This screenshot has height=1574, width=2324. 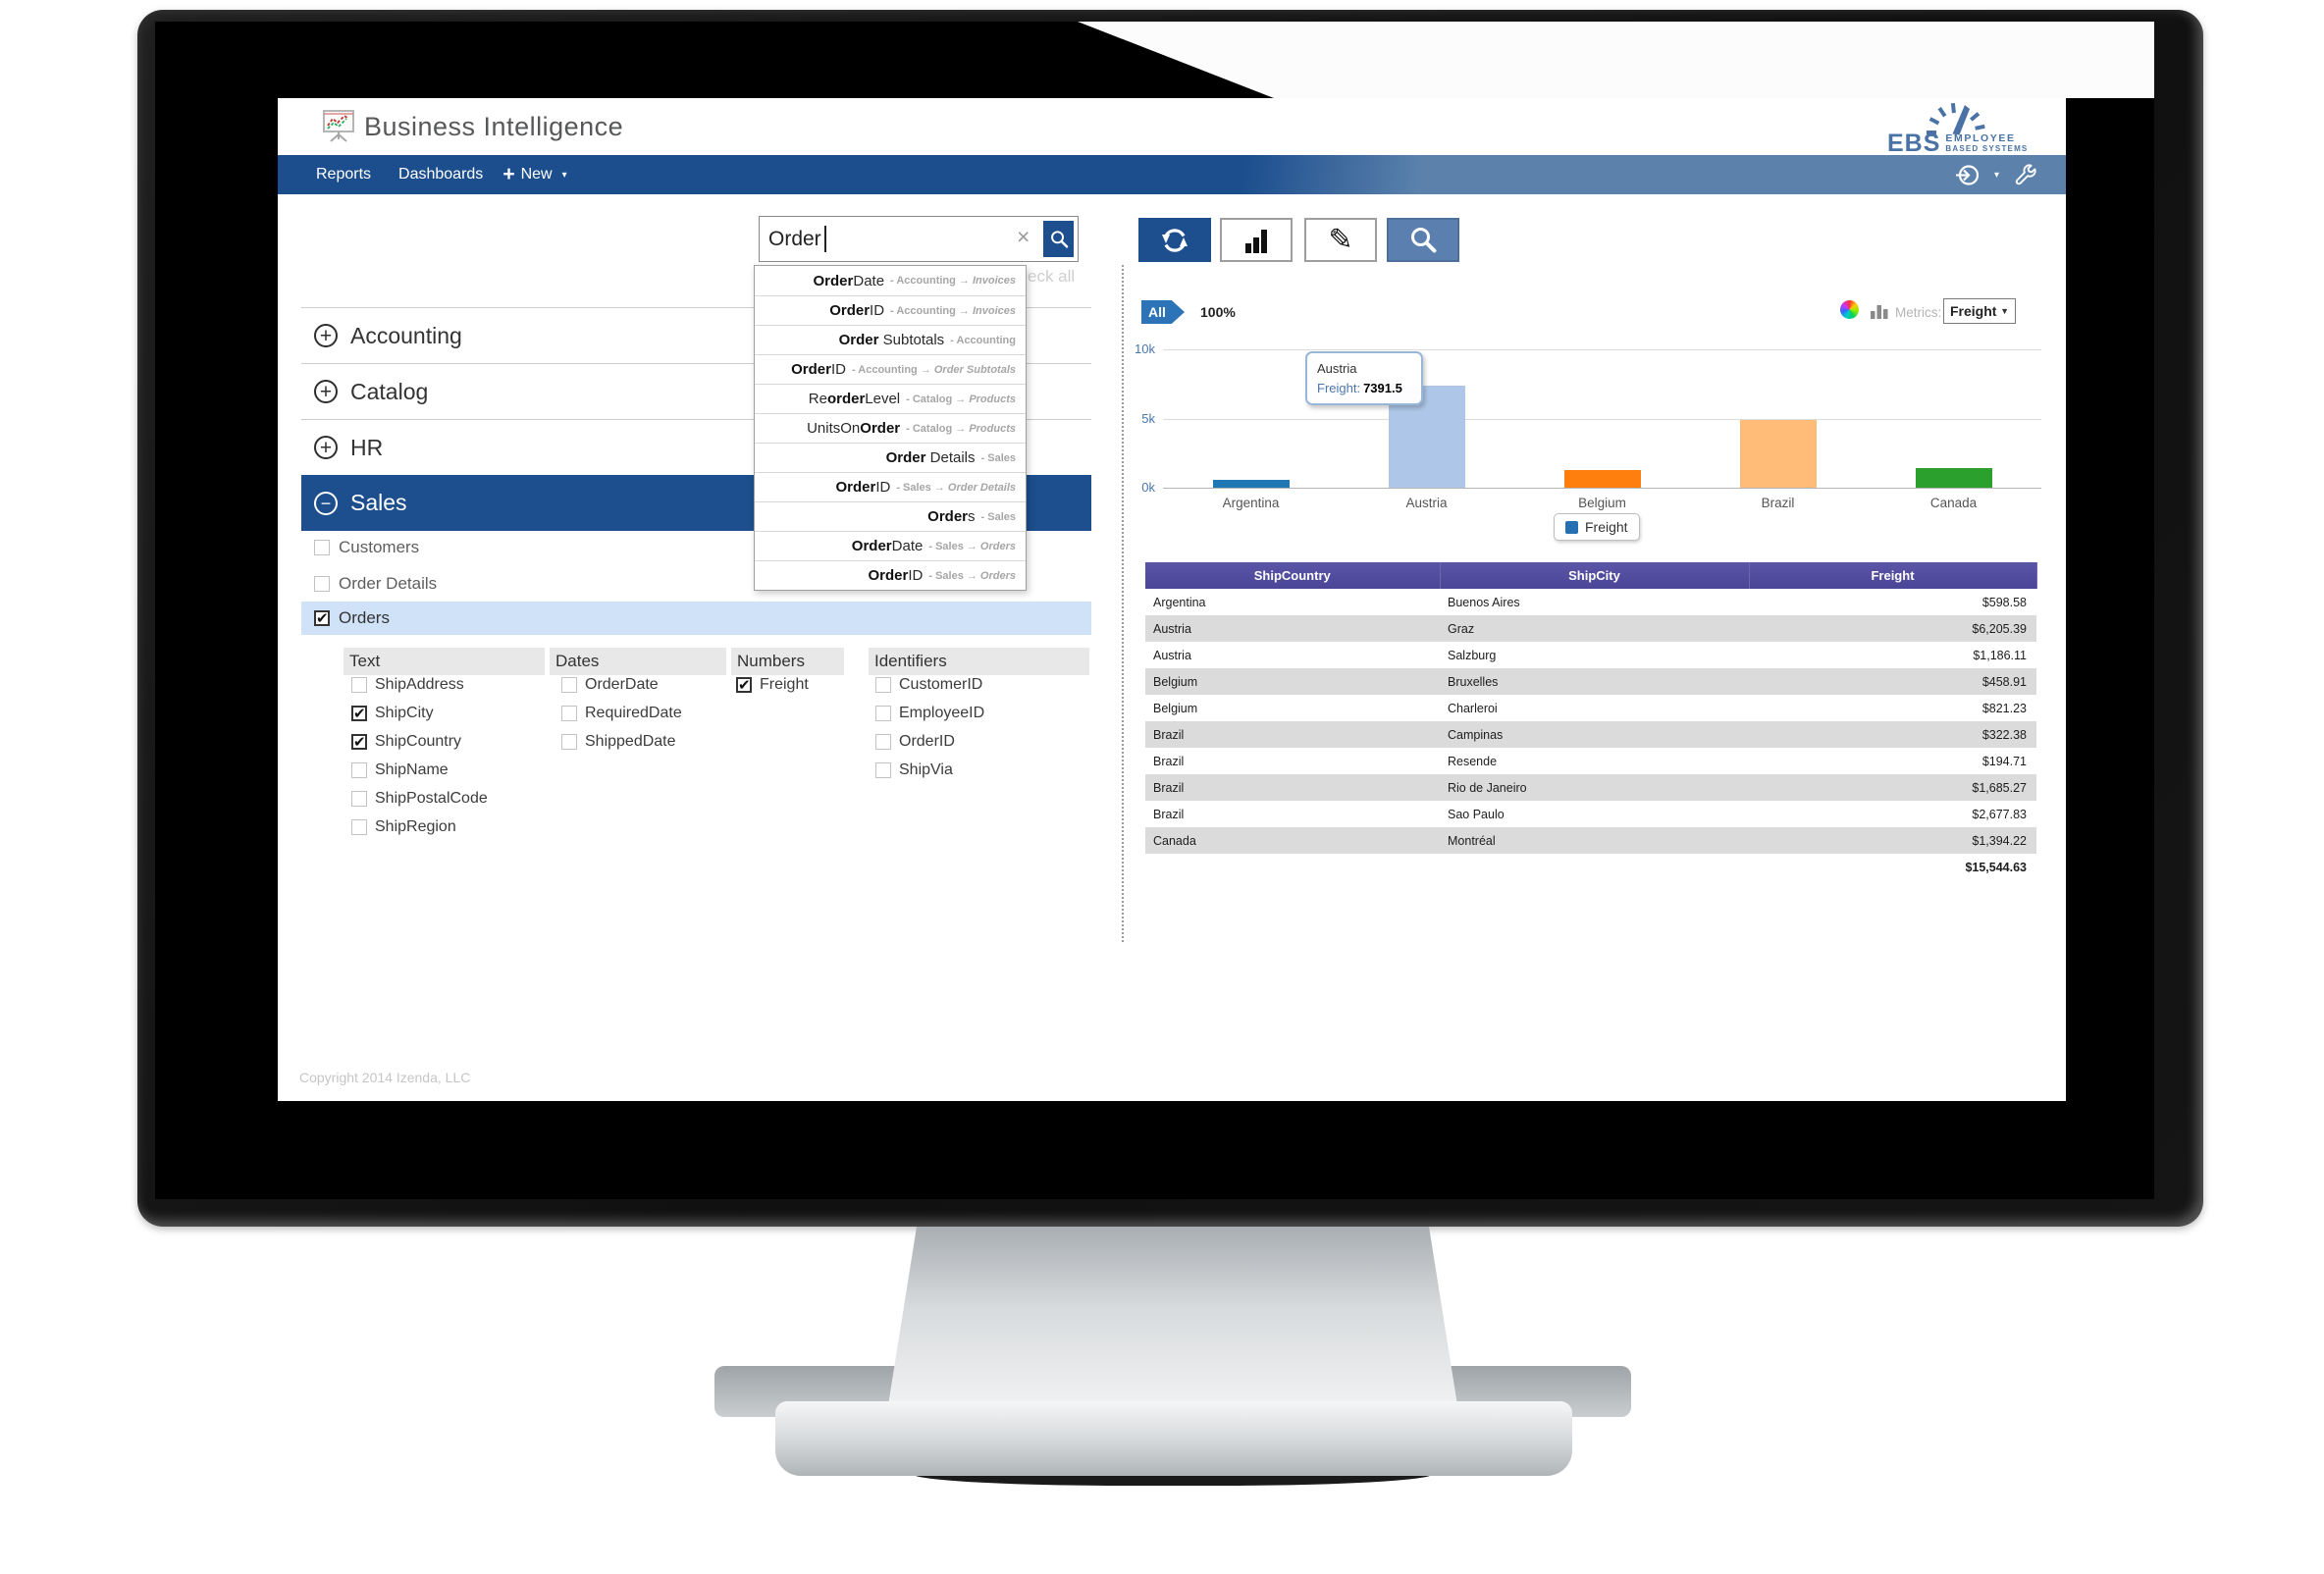 What do you see at coordinates (891, 280) in the screenshot?
I see `suggestion-item: OrderDate - Accounting → Invoices` at bounding box center [891, 280].